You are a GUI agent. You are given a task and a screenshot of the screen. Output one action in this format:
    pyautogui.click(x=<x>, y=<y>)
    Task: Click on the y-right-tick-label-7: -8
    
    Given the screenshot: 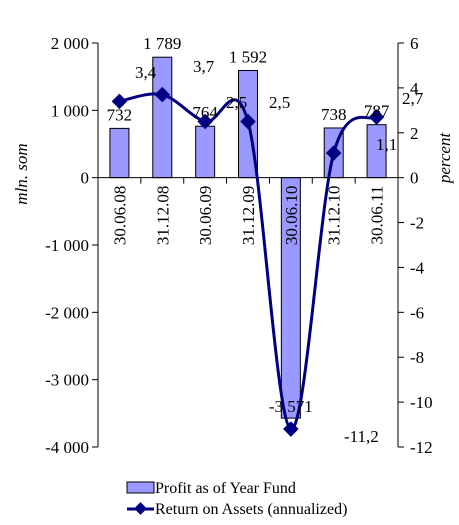 What is the action you would take?
    pyautogui.click(x=417, y=357)
    